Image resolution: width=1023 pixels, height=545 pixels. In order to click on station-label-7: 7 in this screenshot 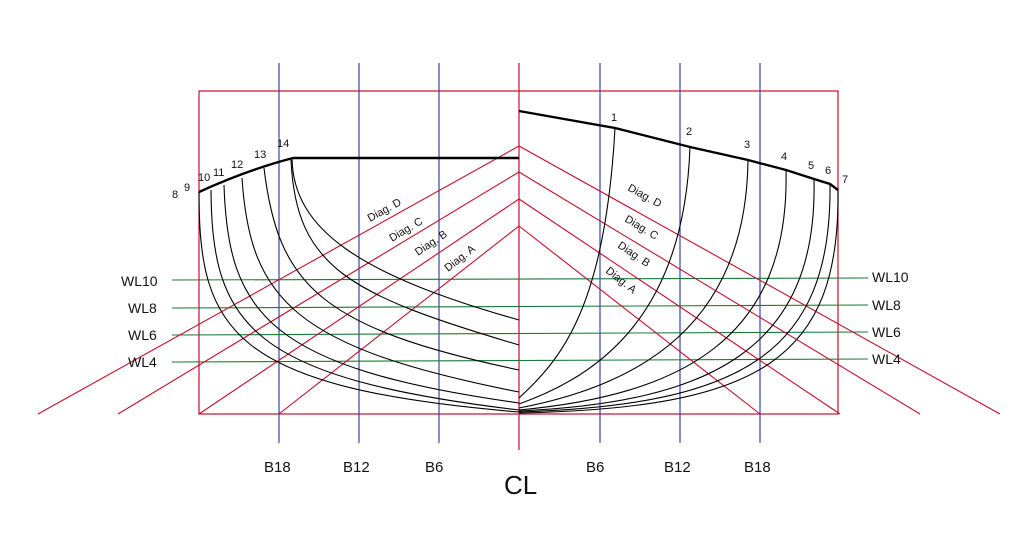, I will do `click(845, 180)`.